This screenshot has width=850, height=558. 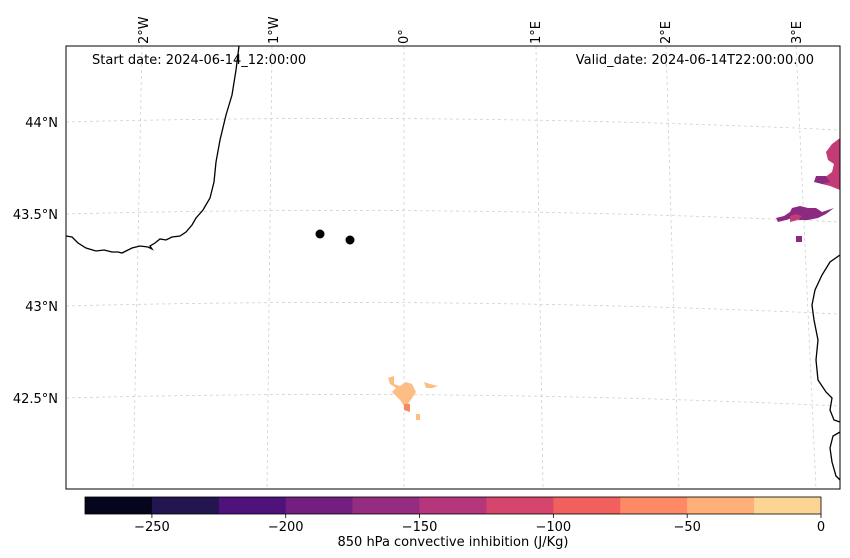 I want to click on coastline-west, so click(x=152, y=149).